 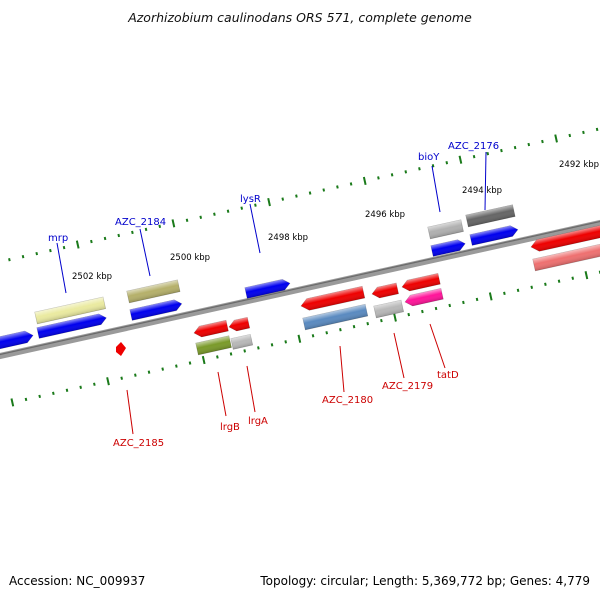 What do you see at coordinates (138, 443) in the screenshot?
I see `gene-label-reverse: AZC_2185` at bounding box center [138, 443].